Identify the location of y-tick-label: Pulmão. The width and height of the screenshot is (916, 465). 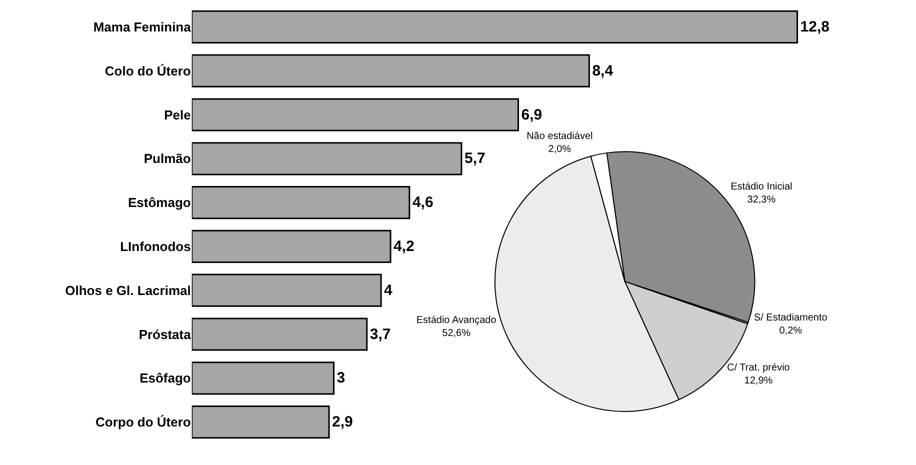
(167, 158).